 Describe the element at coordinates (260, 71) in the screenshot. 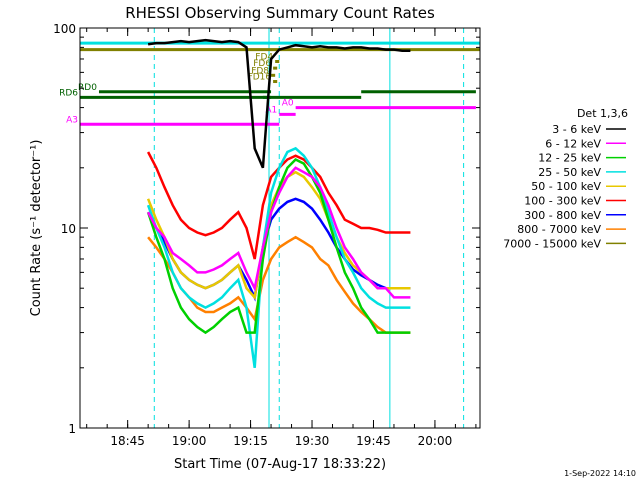

I see `flag-bar-label: FD8` at that location.